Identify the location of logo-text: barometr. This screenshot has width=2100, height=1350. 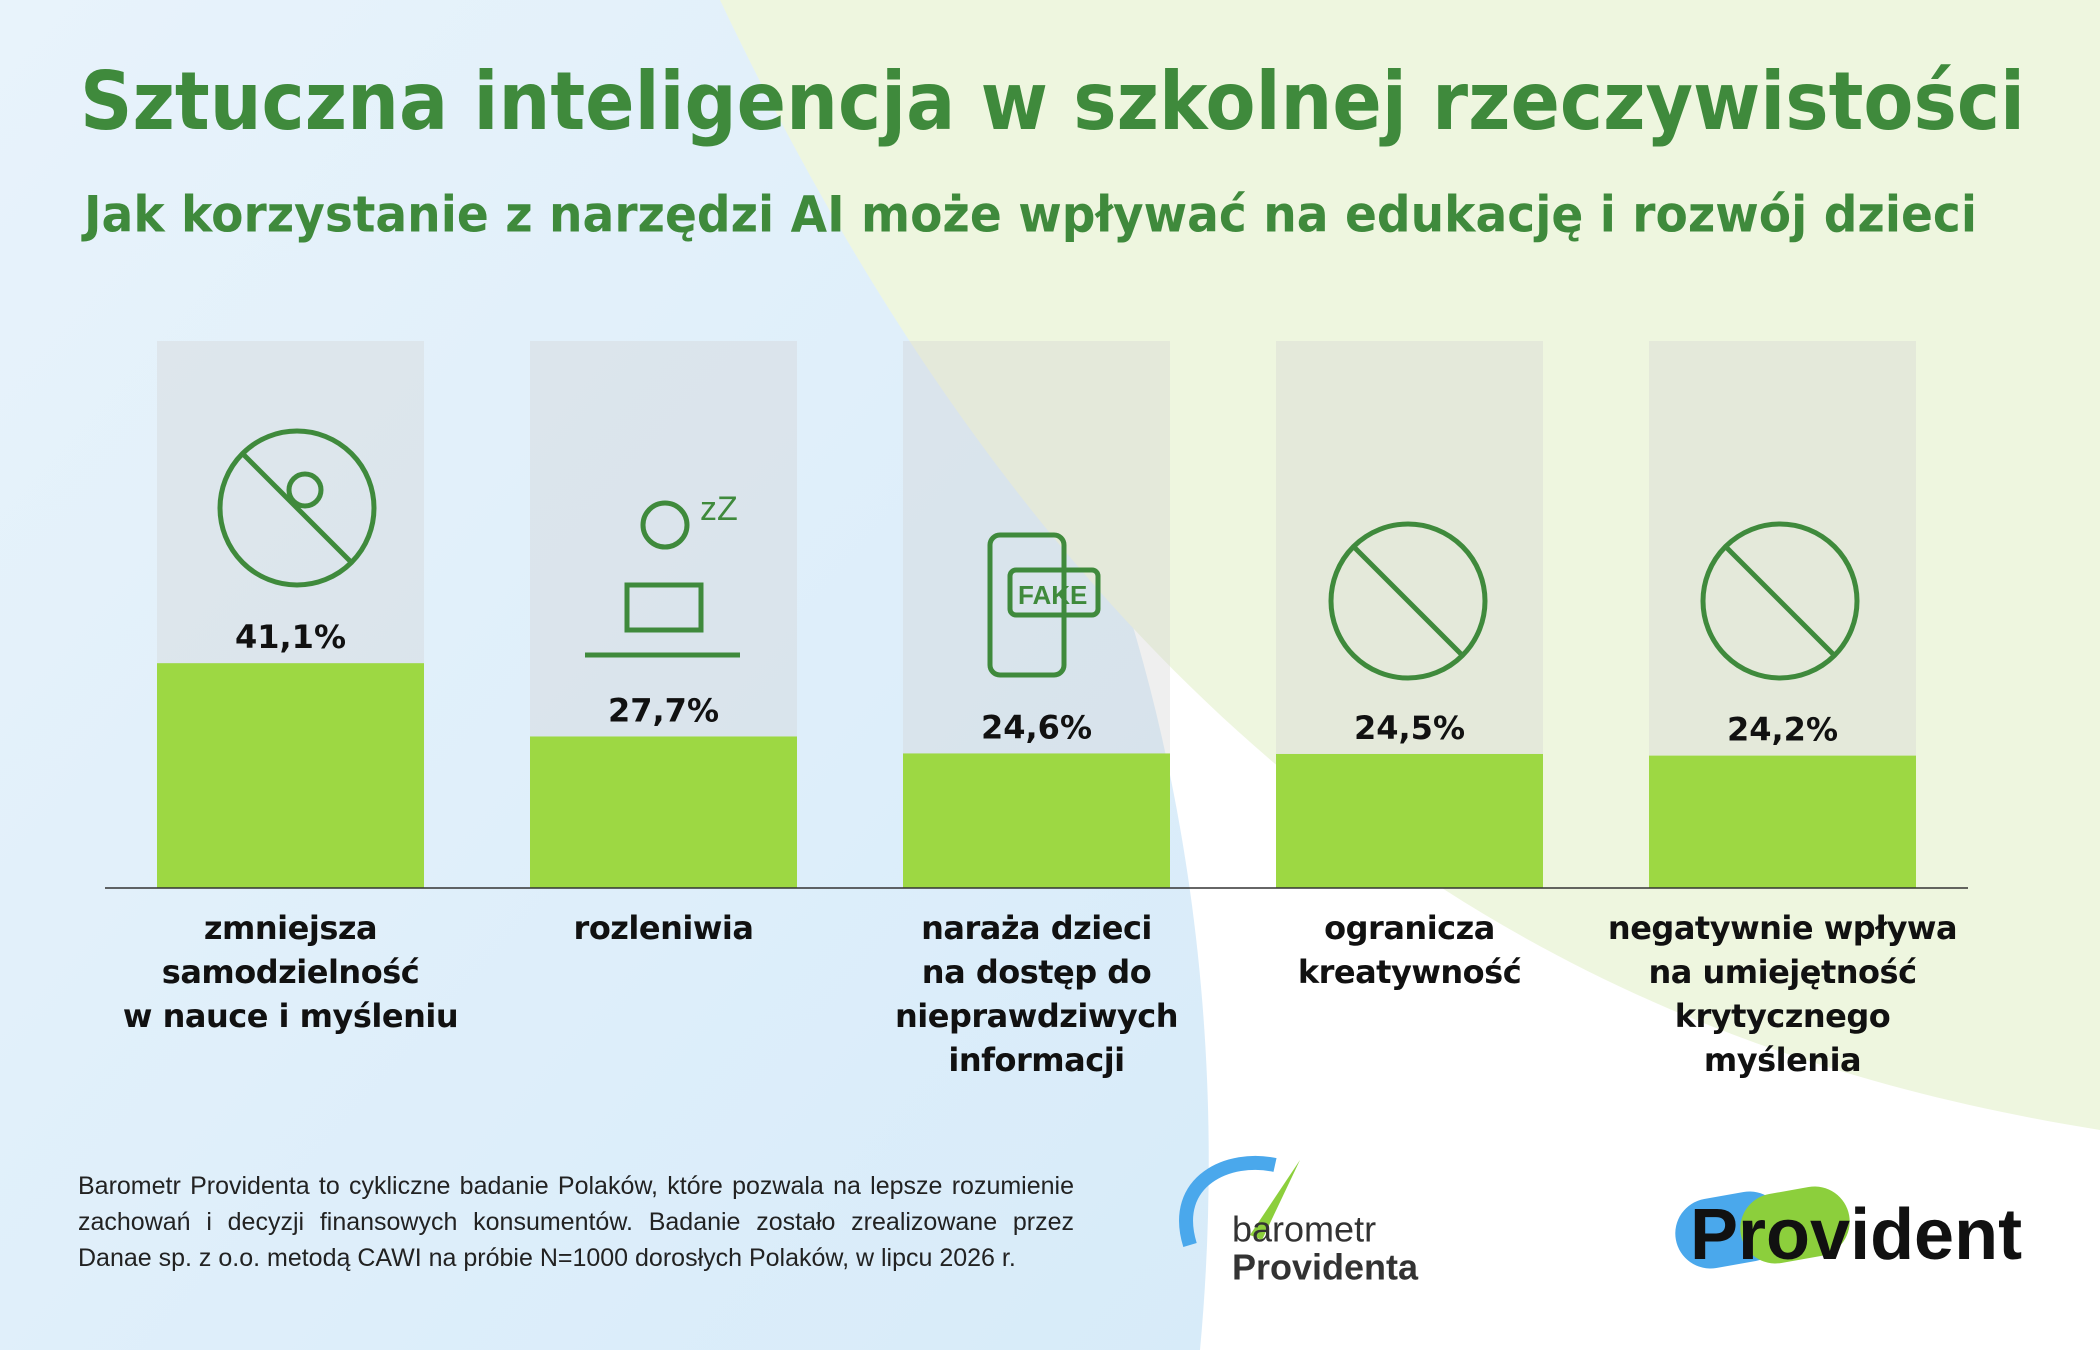
(1304, 1229).